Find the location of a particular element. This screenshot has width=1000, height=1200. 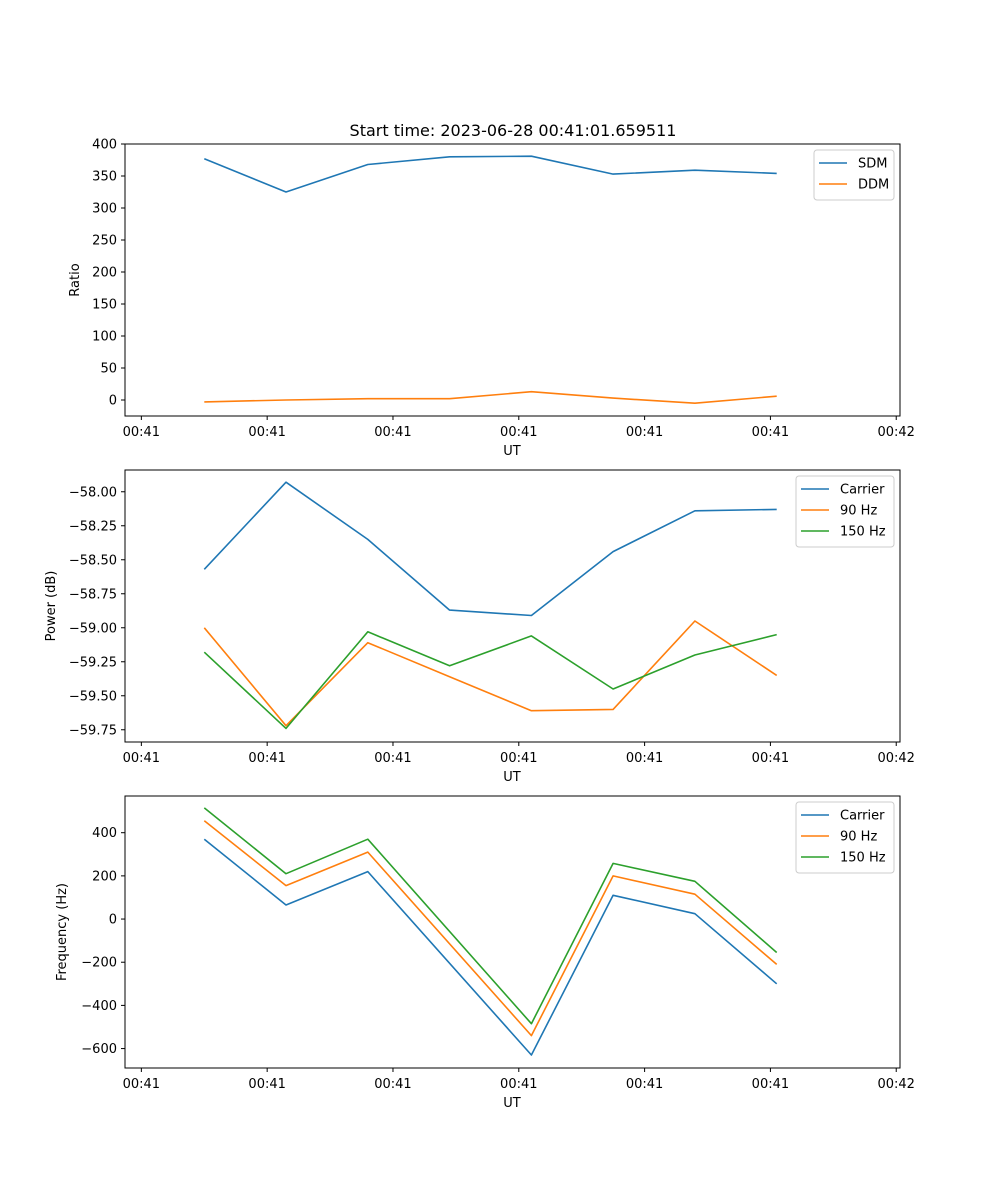

y-tick-label: 50 is located at coordinates (108, 369).